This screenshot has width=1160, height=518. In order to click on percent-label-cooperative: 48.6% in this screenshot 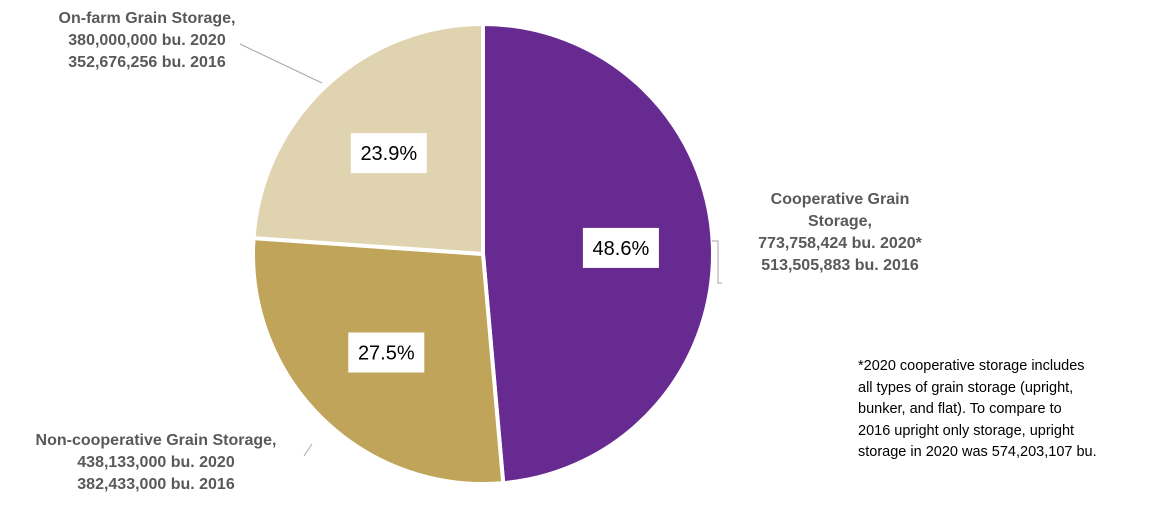, I will do `click(620, 247)`.